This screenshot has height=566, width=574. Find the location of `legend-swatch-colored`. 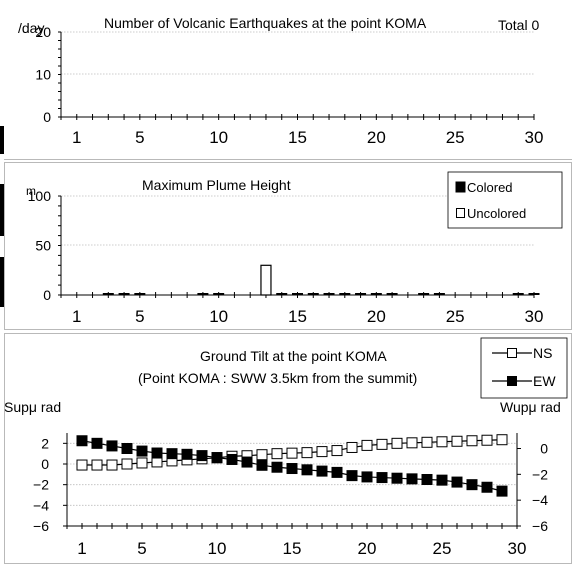

legend-swatch-colored is located at coordinates (460, 187).